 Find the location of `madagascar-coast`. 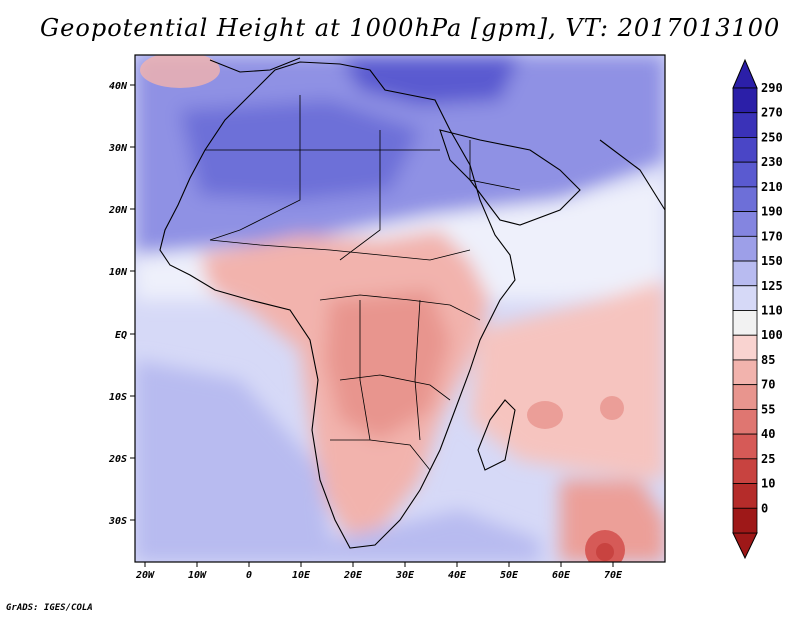

madagascar-coast is located at coordinates (496, 435).